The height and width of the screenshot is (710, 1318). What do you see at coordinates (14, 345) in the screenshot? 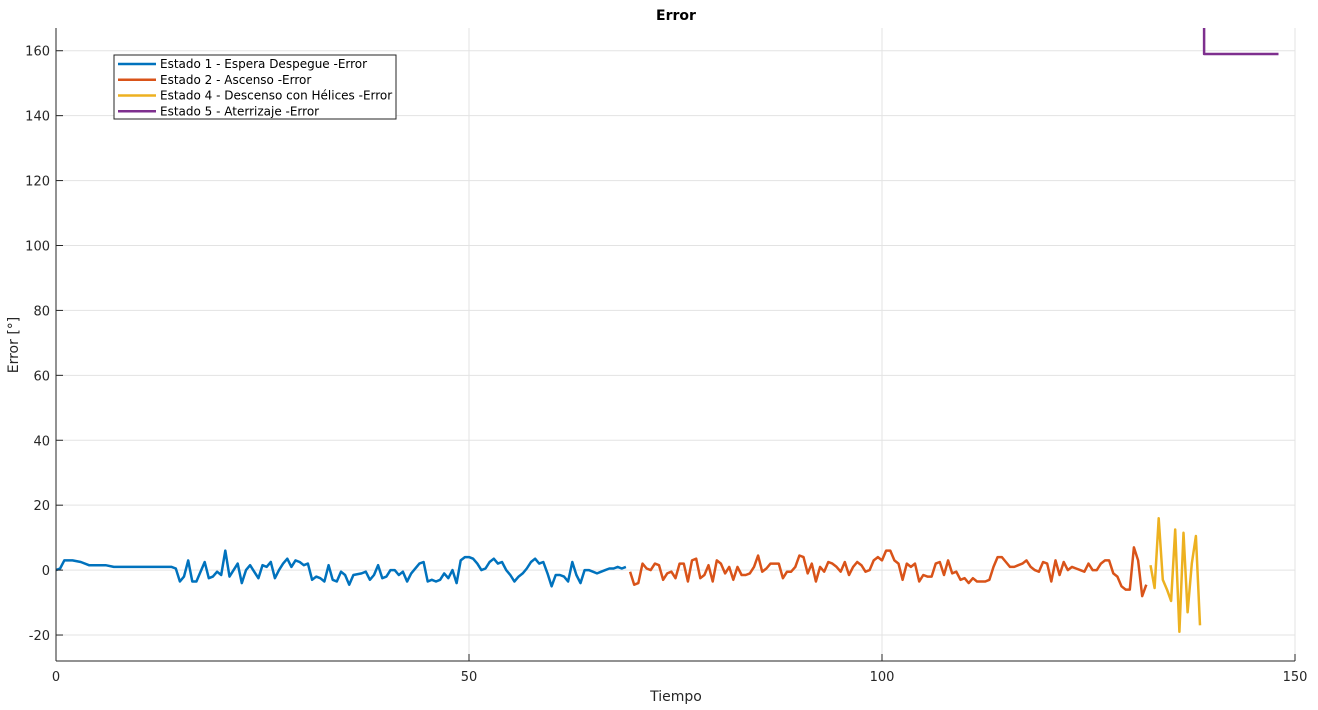
I see `y-axis-label: Error [°]` at bounding box center [14, 345].